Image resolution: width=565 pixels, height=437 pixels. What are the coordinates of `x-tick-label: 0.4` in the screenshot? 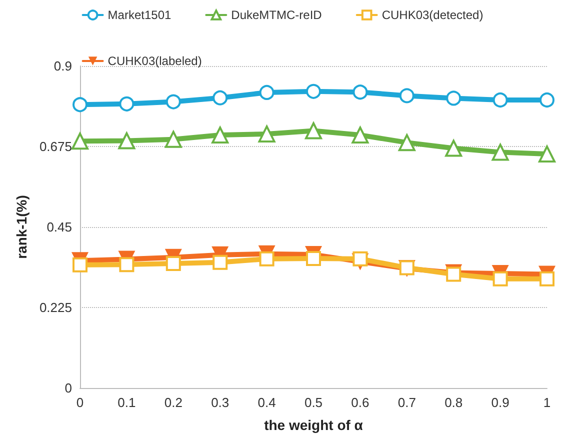 It's located at (267, 402).